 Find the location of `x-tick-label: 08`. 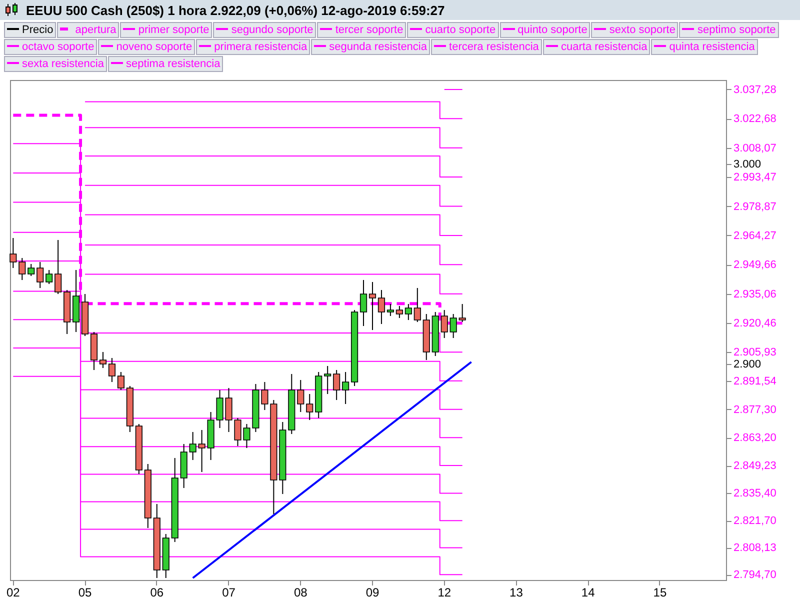

x-tick-label: 08 is located at coordinates (301, 593).